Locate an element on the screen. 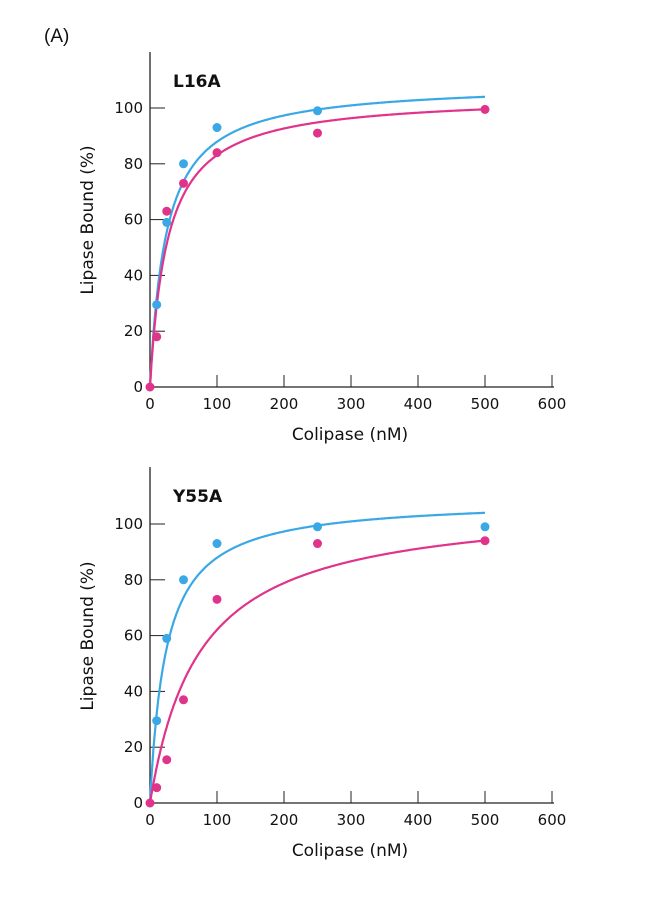  chart-title: L16A is located at coordinates (197, 82).